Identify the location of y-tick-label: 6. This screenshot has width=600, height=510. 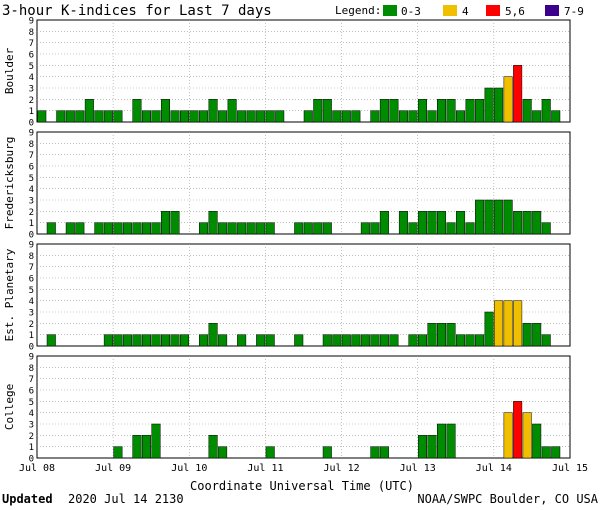
(31, 56).